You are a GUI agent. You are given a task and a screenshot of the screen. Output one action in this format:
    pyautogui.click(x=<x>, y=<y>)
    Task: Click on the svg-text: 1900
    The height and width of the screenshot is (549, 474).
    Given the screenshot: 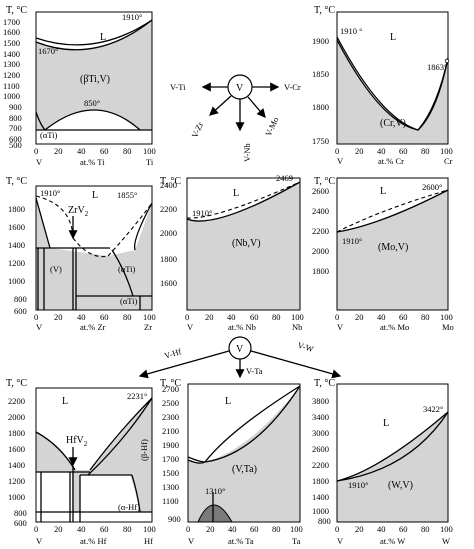 What is the action you would take?
    pyautogui.click(x=170, y=445)
    